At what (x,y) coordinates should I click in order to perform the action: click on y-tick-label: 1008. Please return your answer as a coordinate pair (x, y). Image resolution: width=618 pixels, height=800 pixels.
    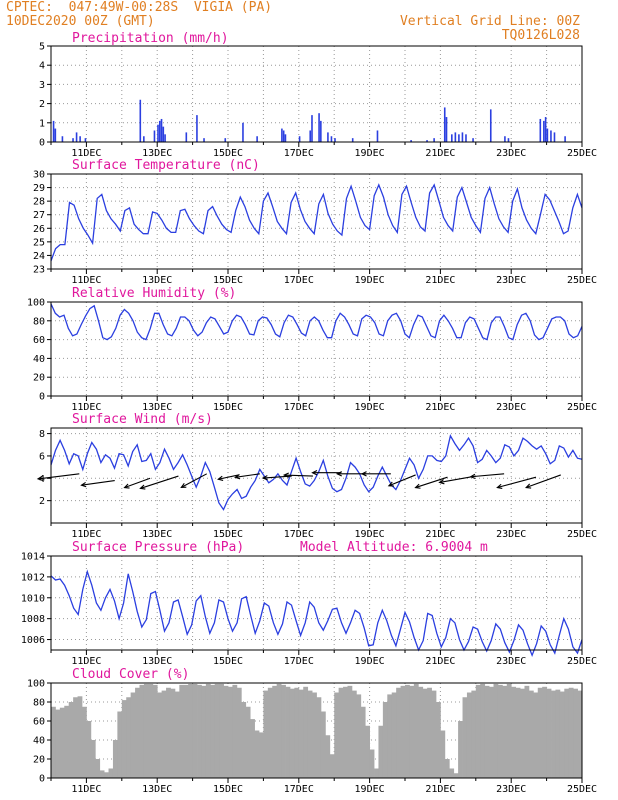
    Looking at the image, I should click on (33, 619).